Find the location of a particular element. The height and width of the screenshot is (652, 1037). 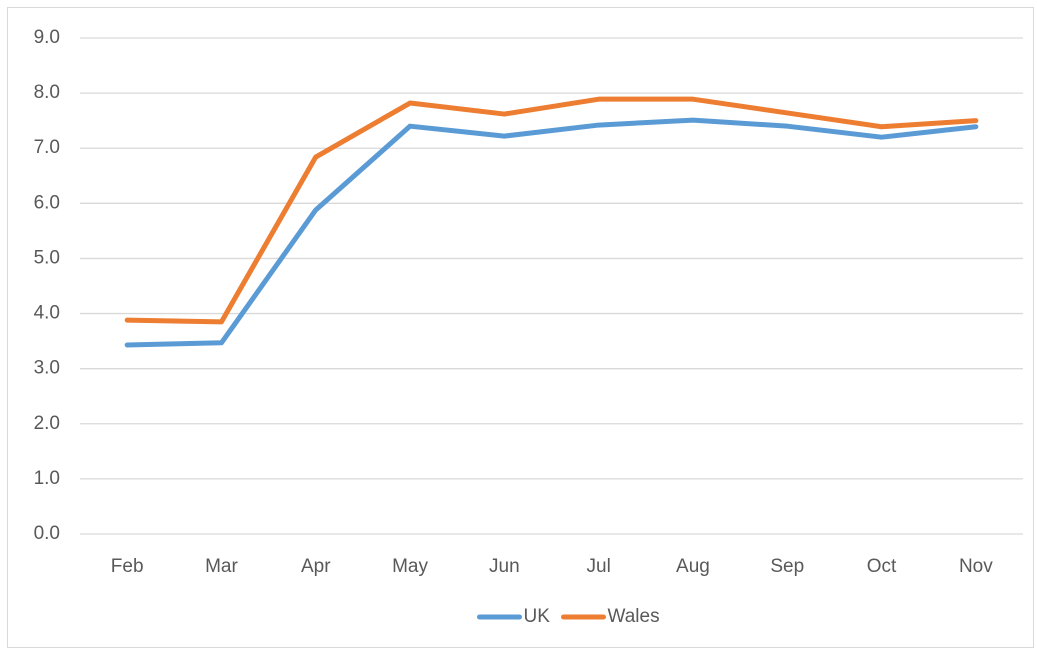

x-tick-label: Oct is located at coordinates (882, 566).